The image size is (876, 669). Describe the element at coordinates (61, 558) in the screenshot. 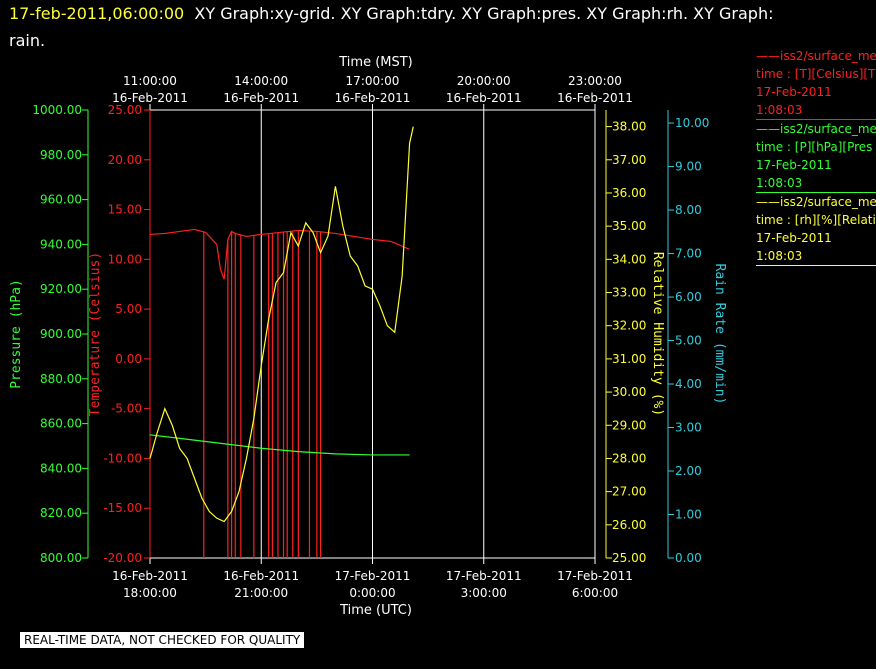

I see `pressure-tick-label: 800.00` at that location.